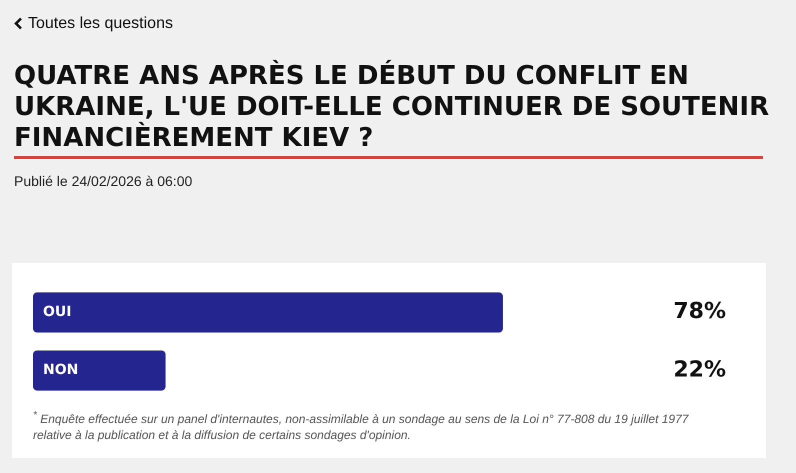 Image resolution: width=796 pixels, height=473 pixels. I want to click on text: Toutes les questions, so click(100, 24).